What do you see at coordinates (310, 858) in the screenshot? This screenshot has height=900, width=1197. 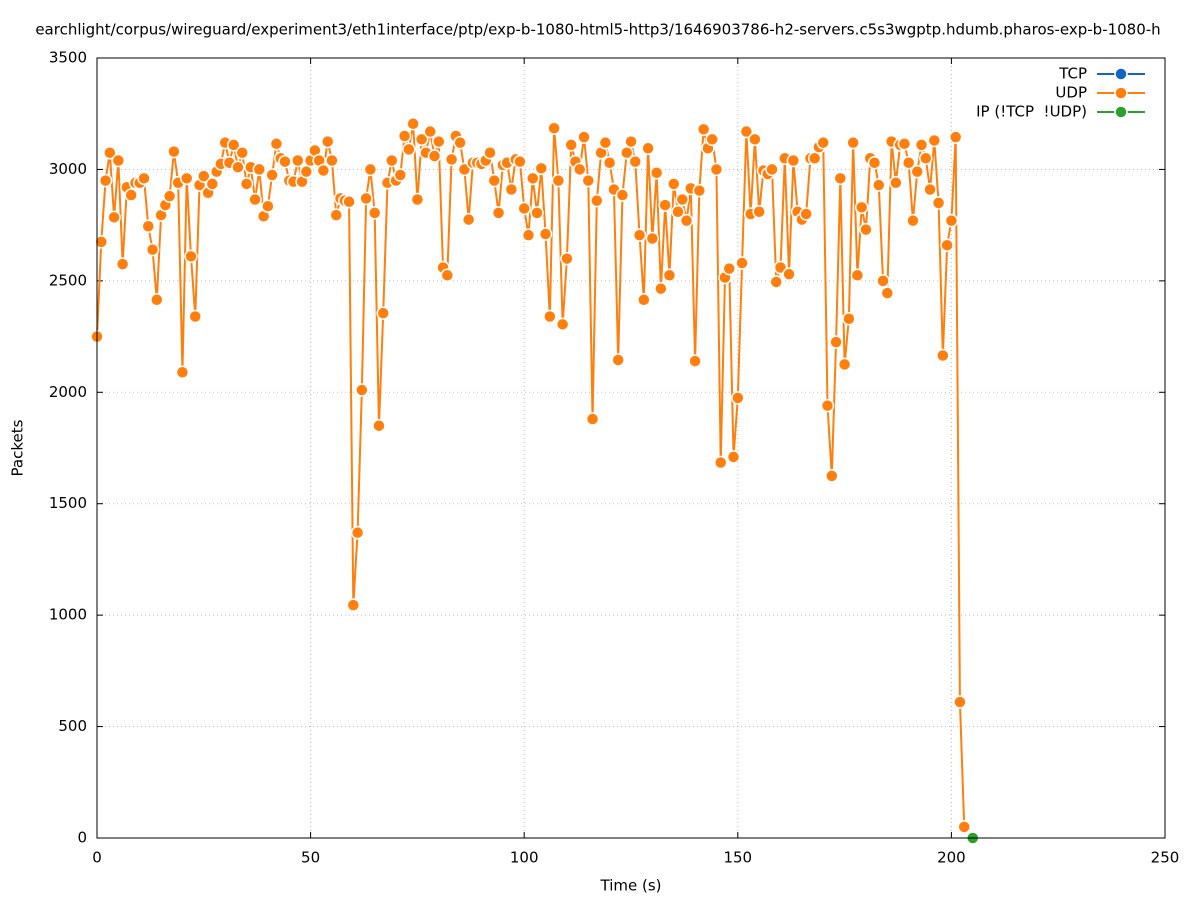 I see `x-tick-label: 50` at bounding box center [310, 858].